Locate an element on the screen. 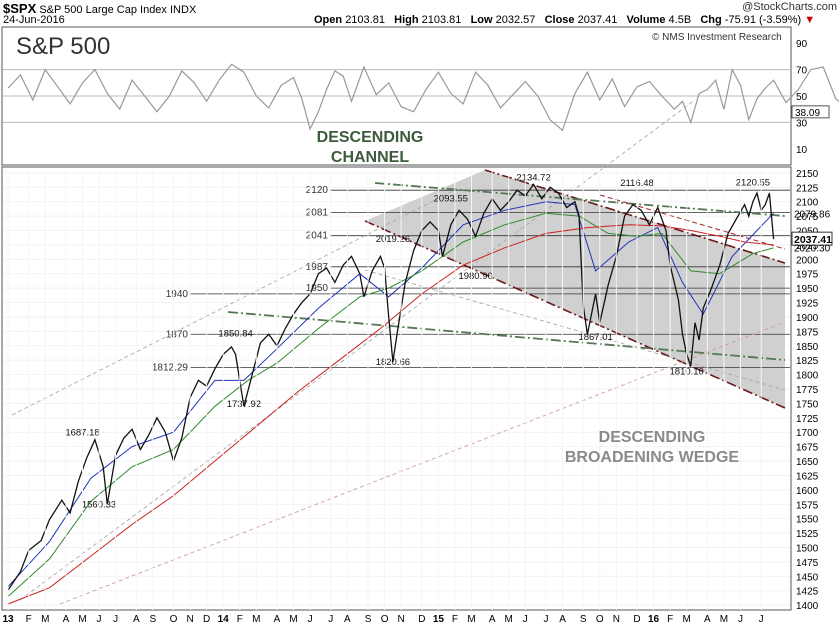 This screenshot has height=626, width=839. price-tick-label: 1675 is located at coordinates (807, 448).